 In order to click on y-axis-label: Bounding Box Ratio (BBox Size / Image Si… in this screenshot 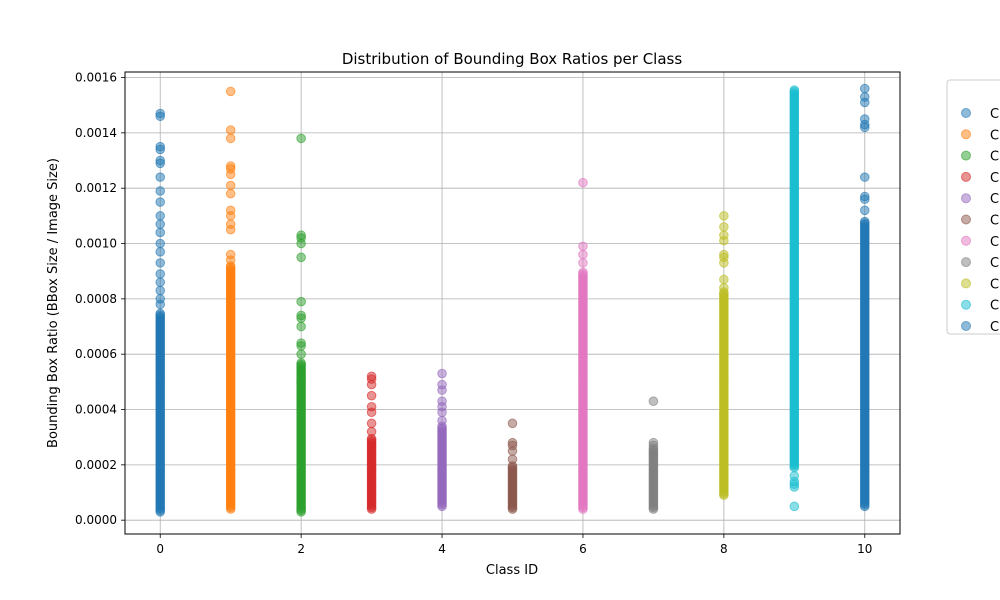, I will do `click(53, 303)`.